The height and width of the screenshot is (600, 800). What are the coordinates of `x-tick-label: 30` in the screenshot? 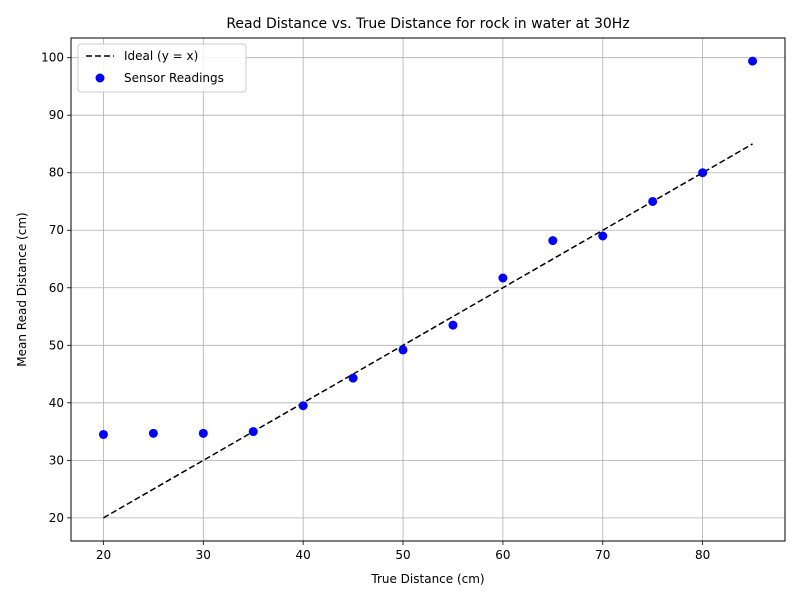 It's located at (203, 555).